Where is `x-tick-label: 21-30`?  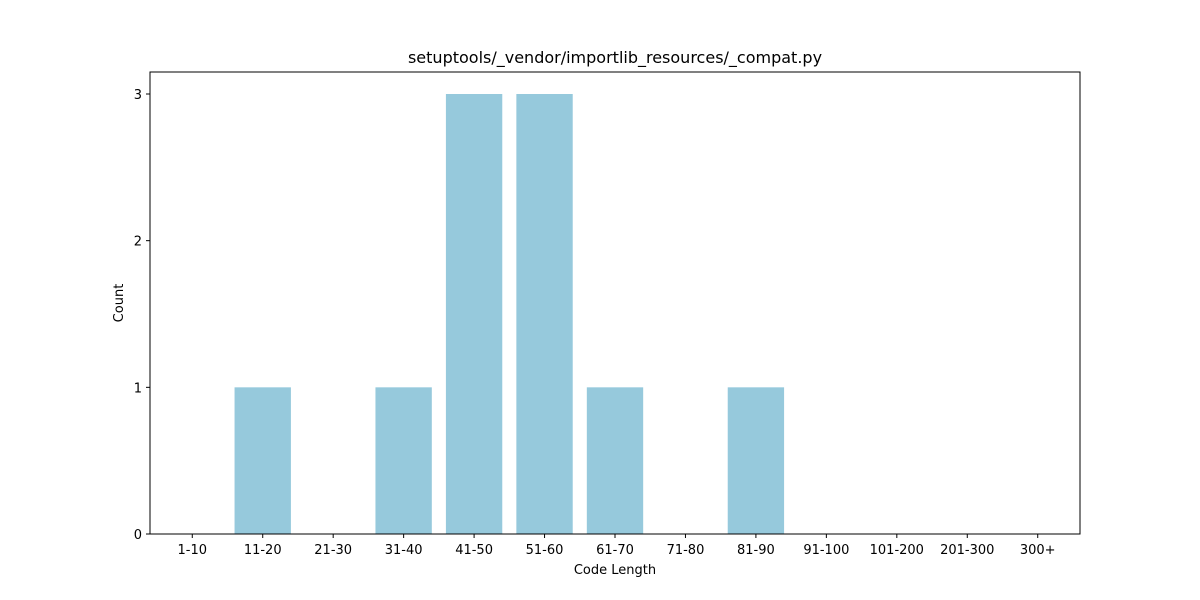 x-tick-label: 21-30 is located at coordinates (333, 550).